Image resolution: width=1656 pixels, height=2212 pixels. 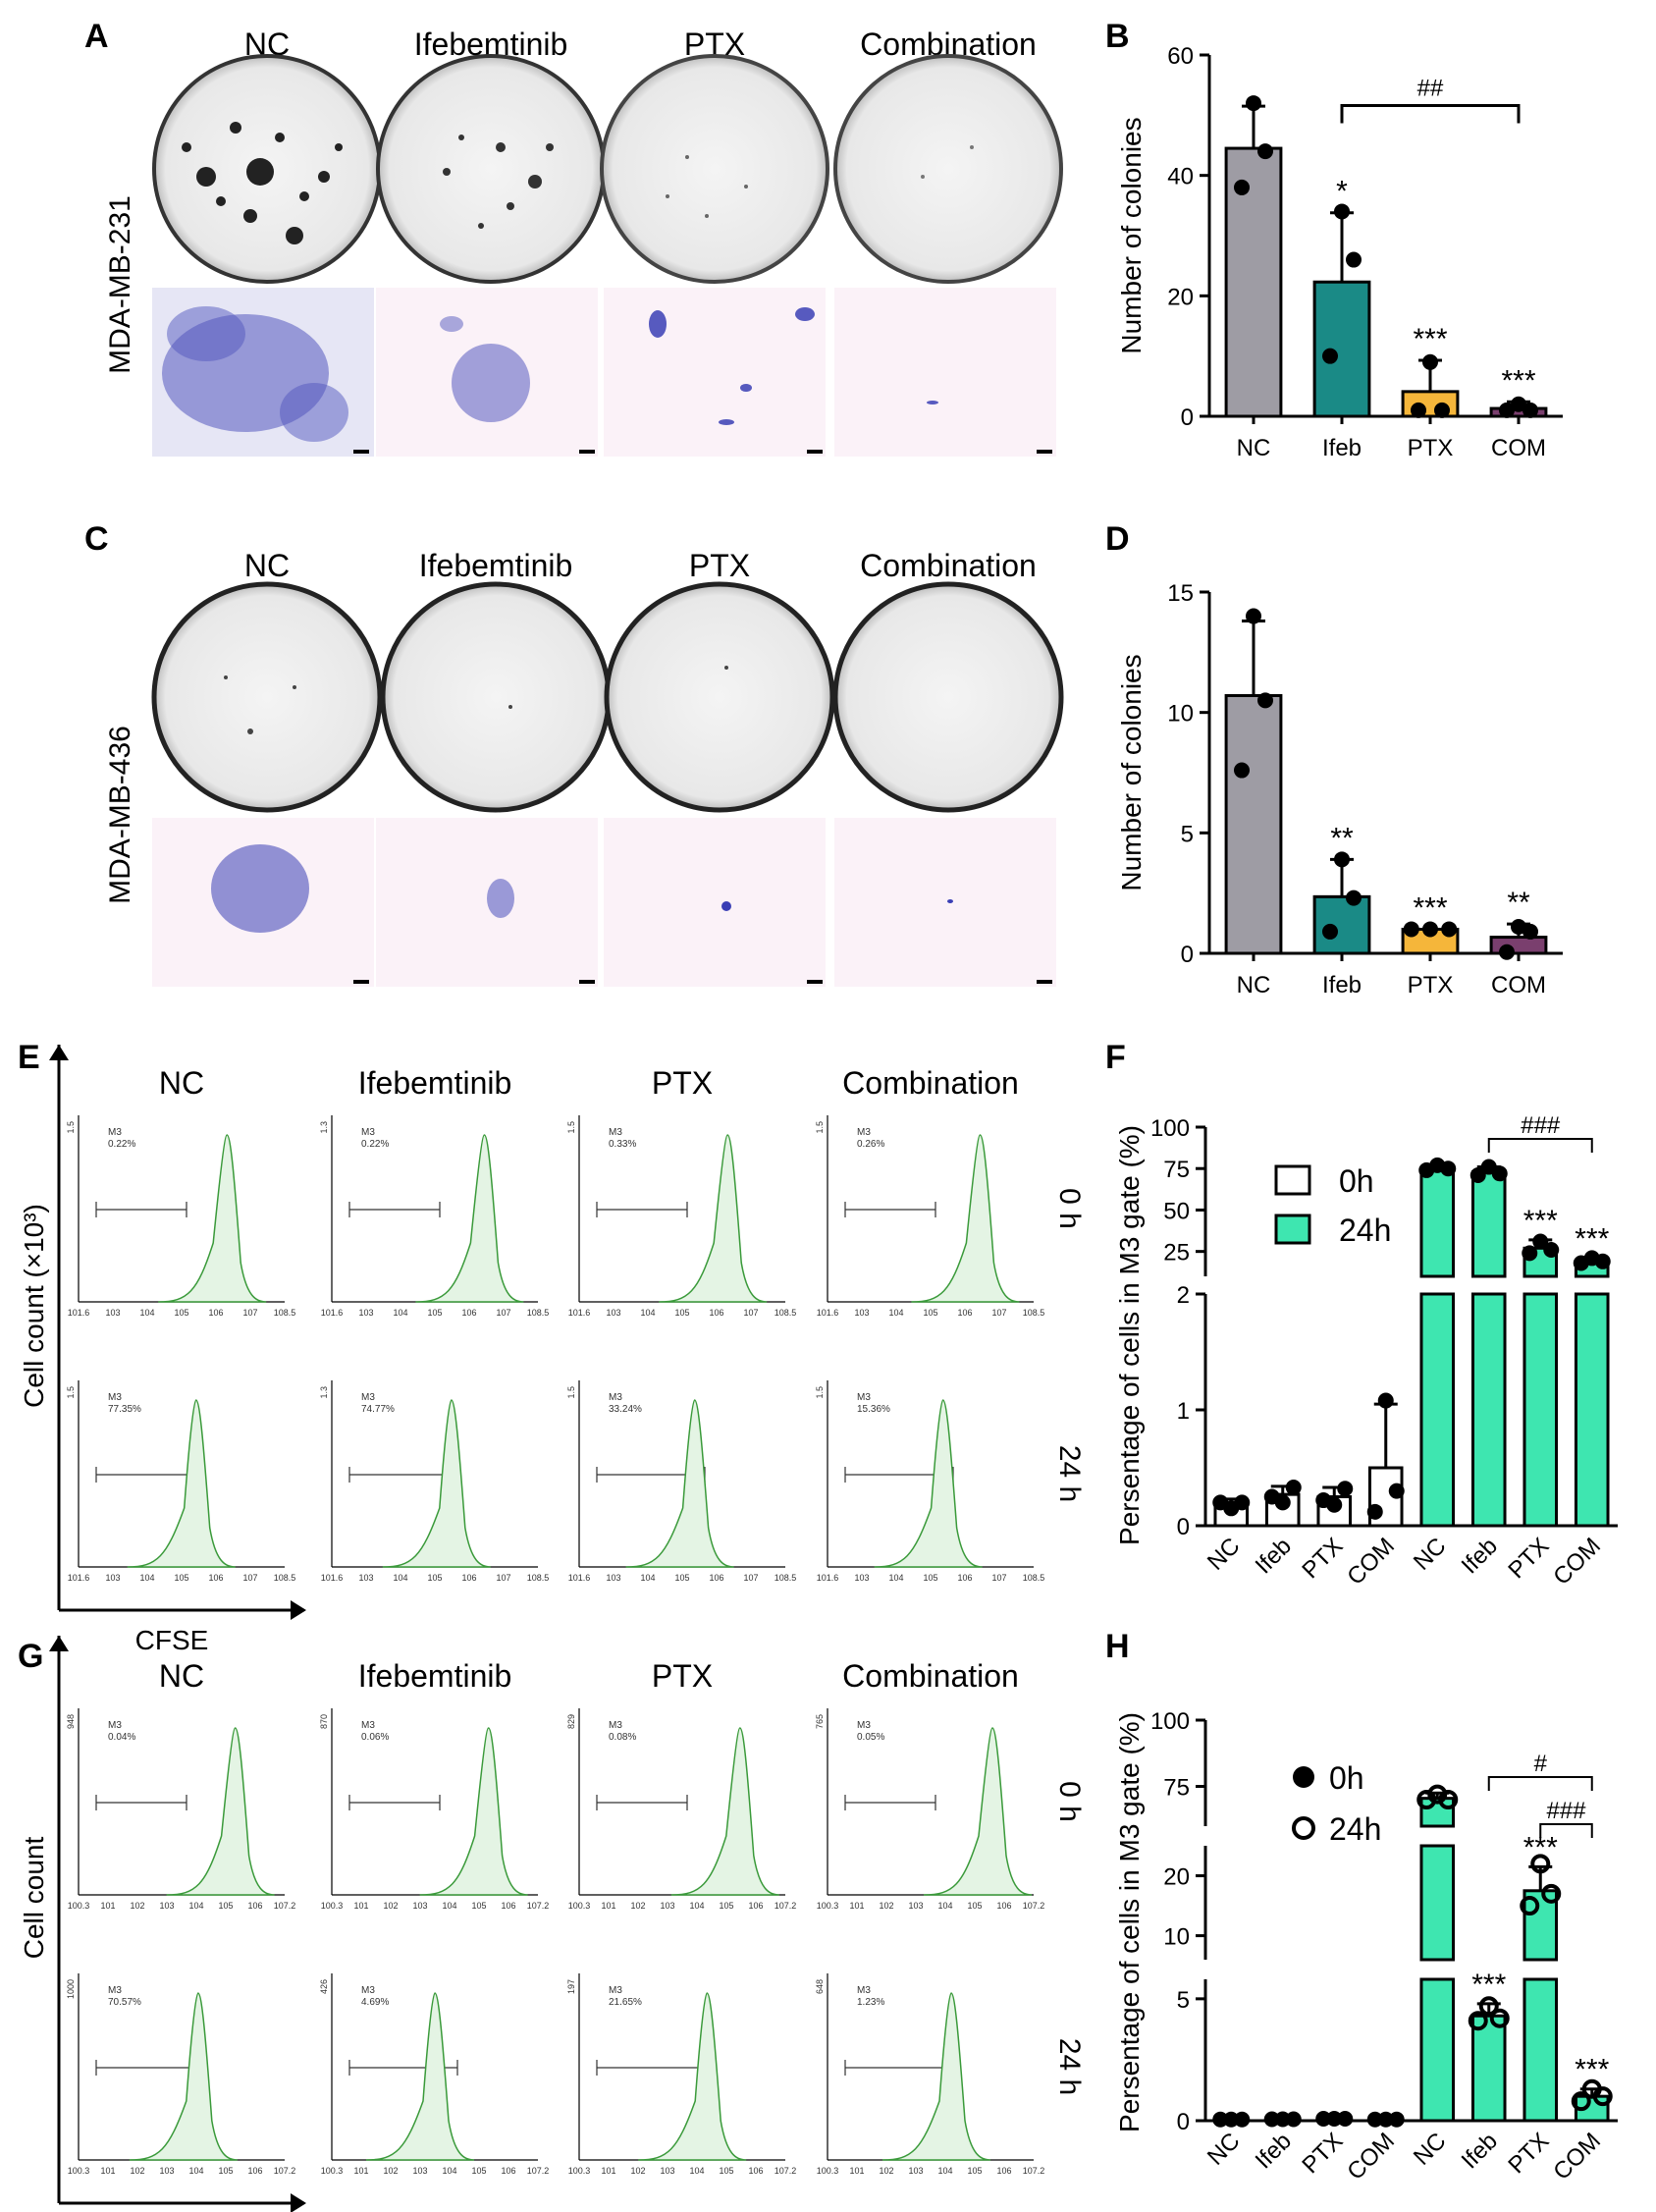 What do you see at coordinates (1183, 1412) in the screenshot?
I see `y-tick-label: 1` at bounding box center [1183, 1412].